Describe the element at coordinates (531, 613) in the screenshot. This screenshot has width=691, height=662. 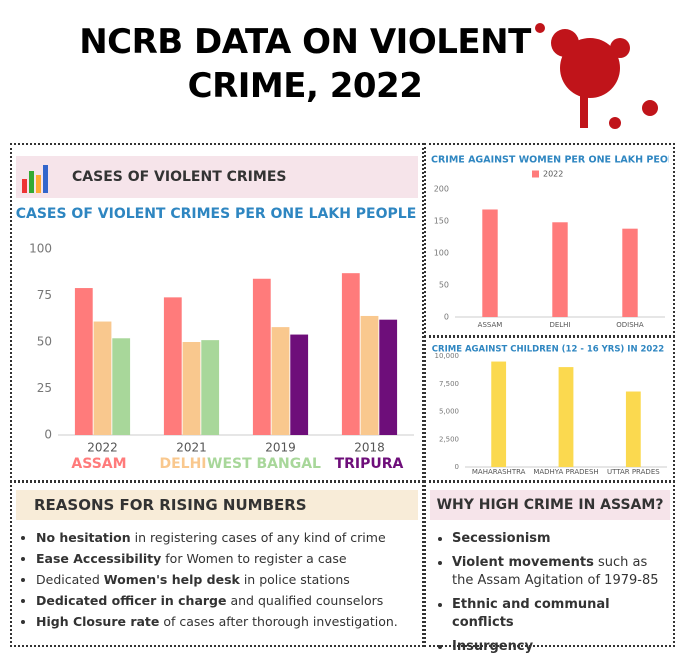
I see `item-bold: Ethnic and communal conflicts` at that location.